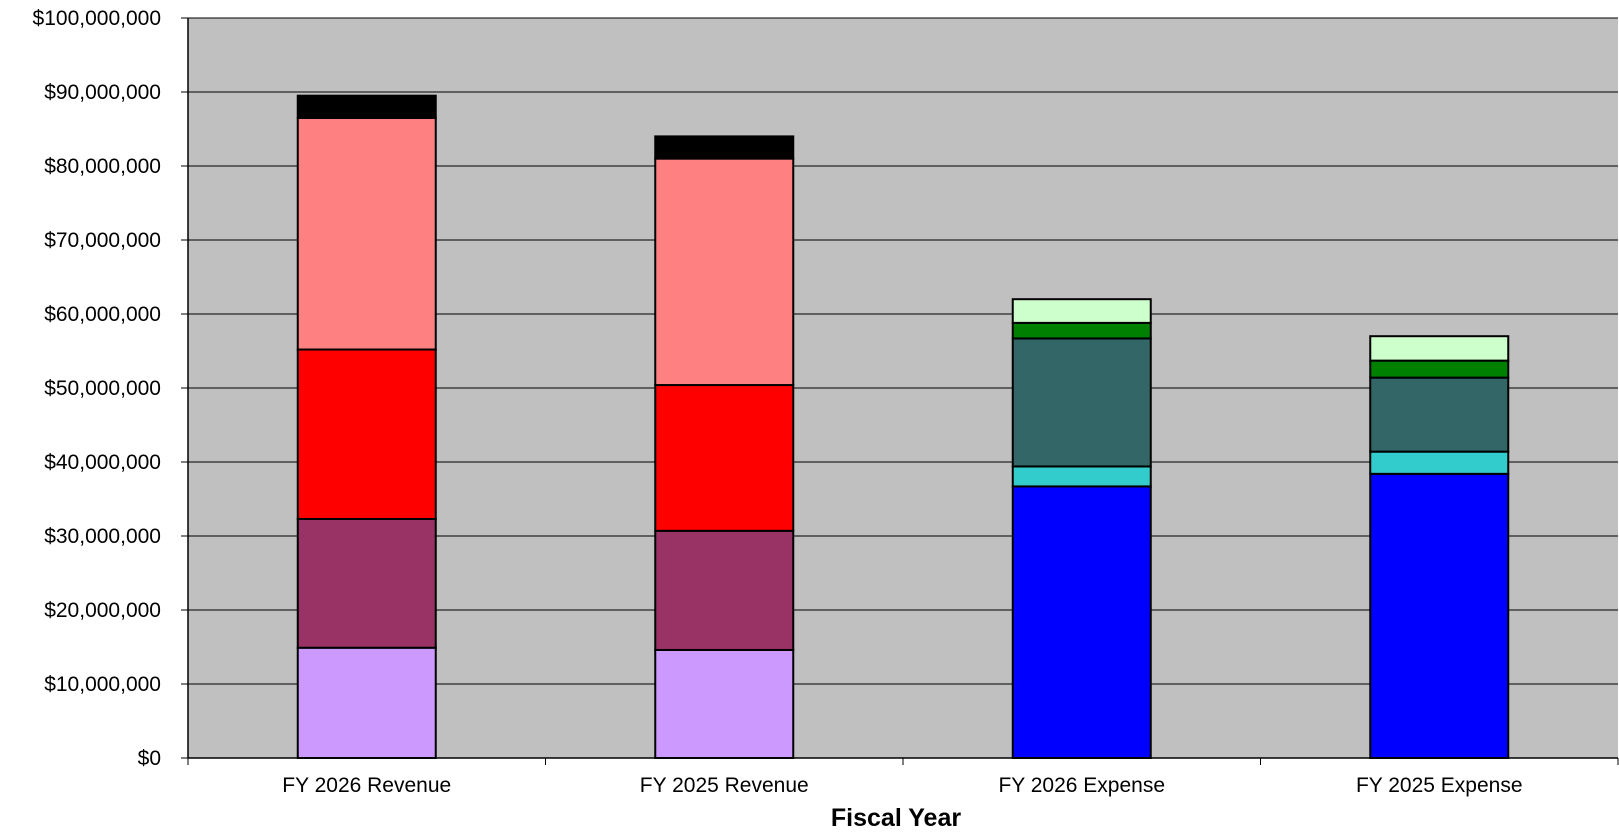 The image size is (1619, 839). What do you see at coordinates (102, 92) in the screenshot?
I see `y-tick-label: $90,000,000` at bounding box center [102, 92].